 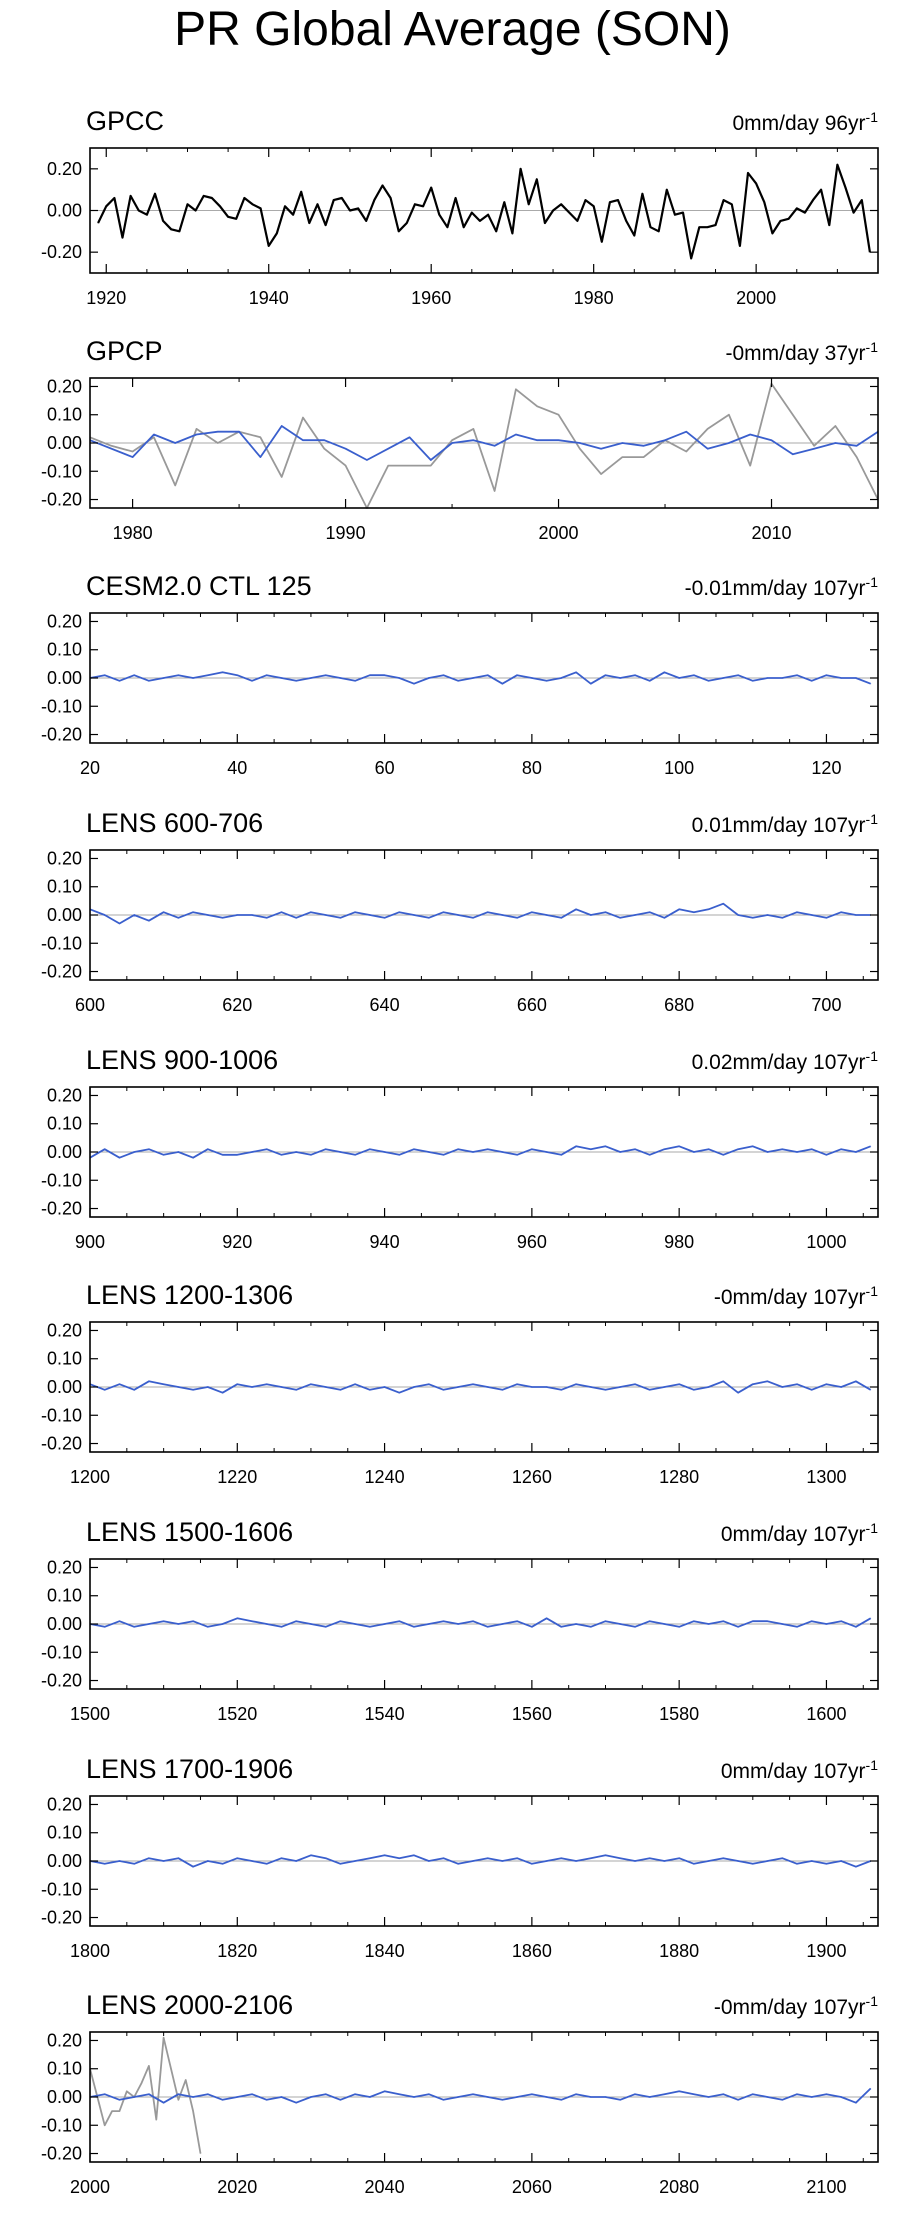 I want to click on y-tick-label: 0.10, so click(x=64, y=1124).